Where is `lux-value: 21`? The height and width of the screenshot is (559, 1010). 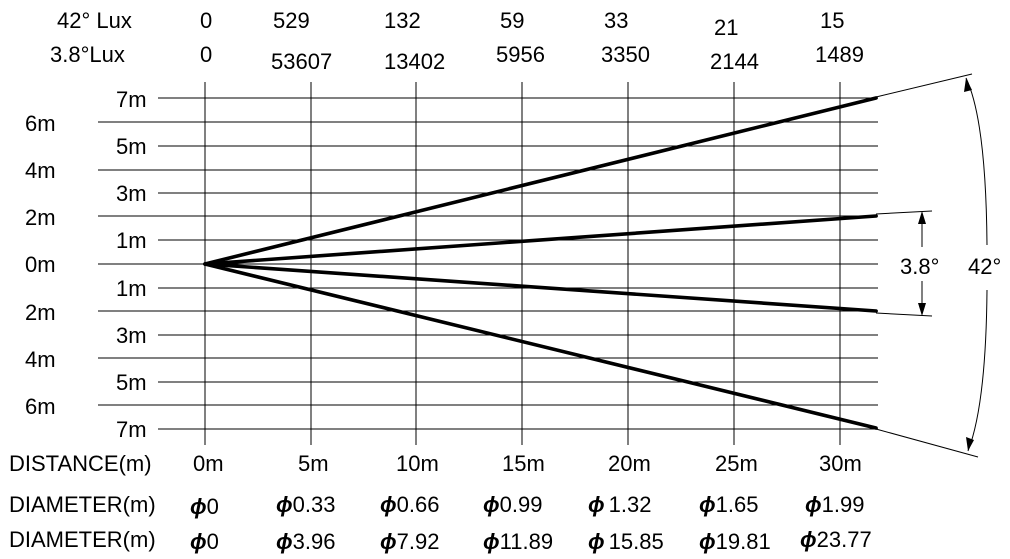 lux-value: 21 is located at coordinates (726, 27).